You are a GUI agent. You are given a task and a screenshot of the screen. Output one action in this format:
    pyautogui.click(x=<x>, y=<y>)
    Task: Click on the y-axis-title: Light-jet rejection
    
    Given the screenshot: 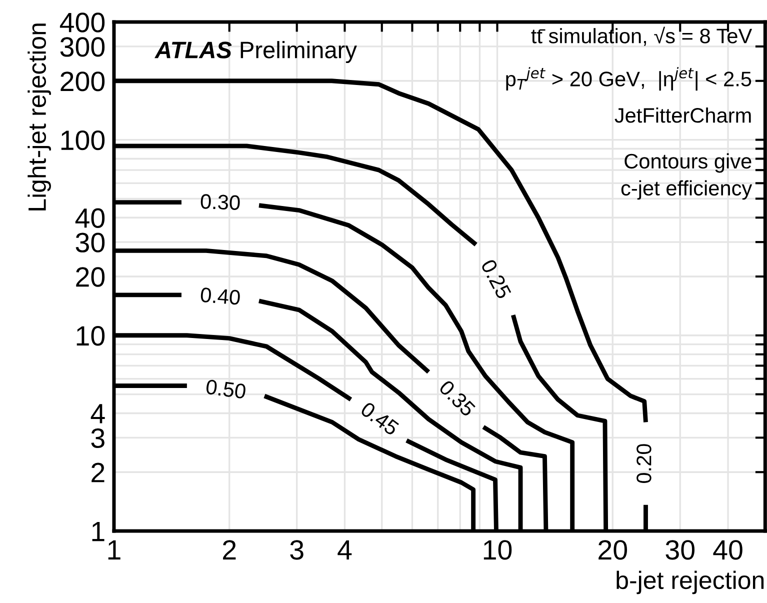 What is the action you would take?
    pyautogui.click(x=39, y=117)
    